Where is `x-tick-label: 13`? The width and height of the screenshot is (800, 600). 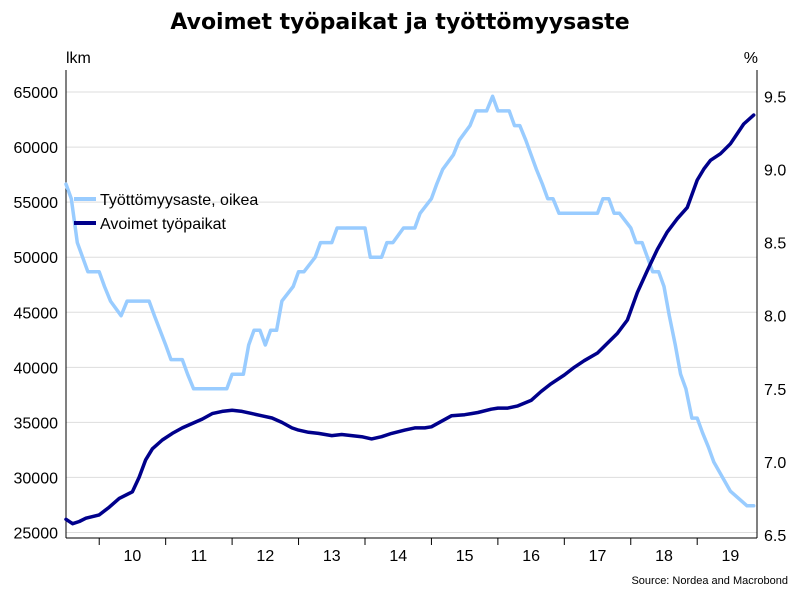
x-tick-label: 13 is located at coordinates (332, 556).